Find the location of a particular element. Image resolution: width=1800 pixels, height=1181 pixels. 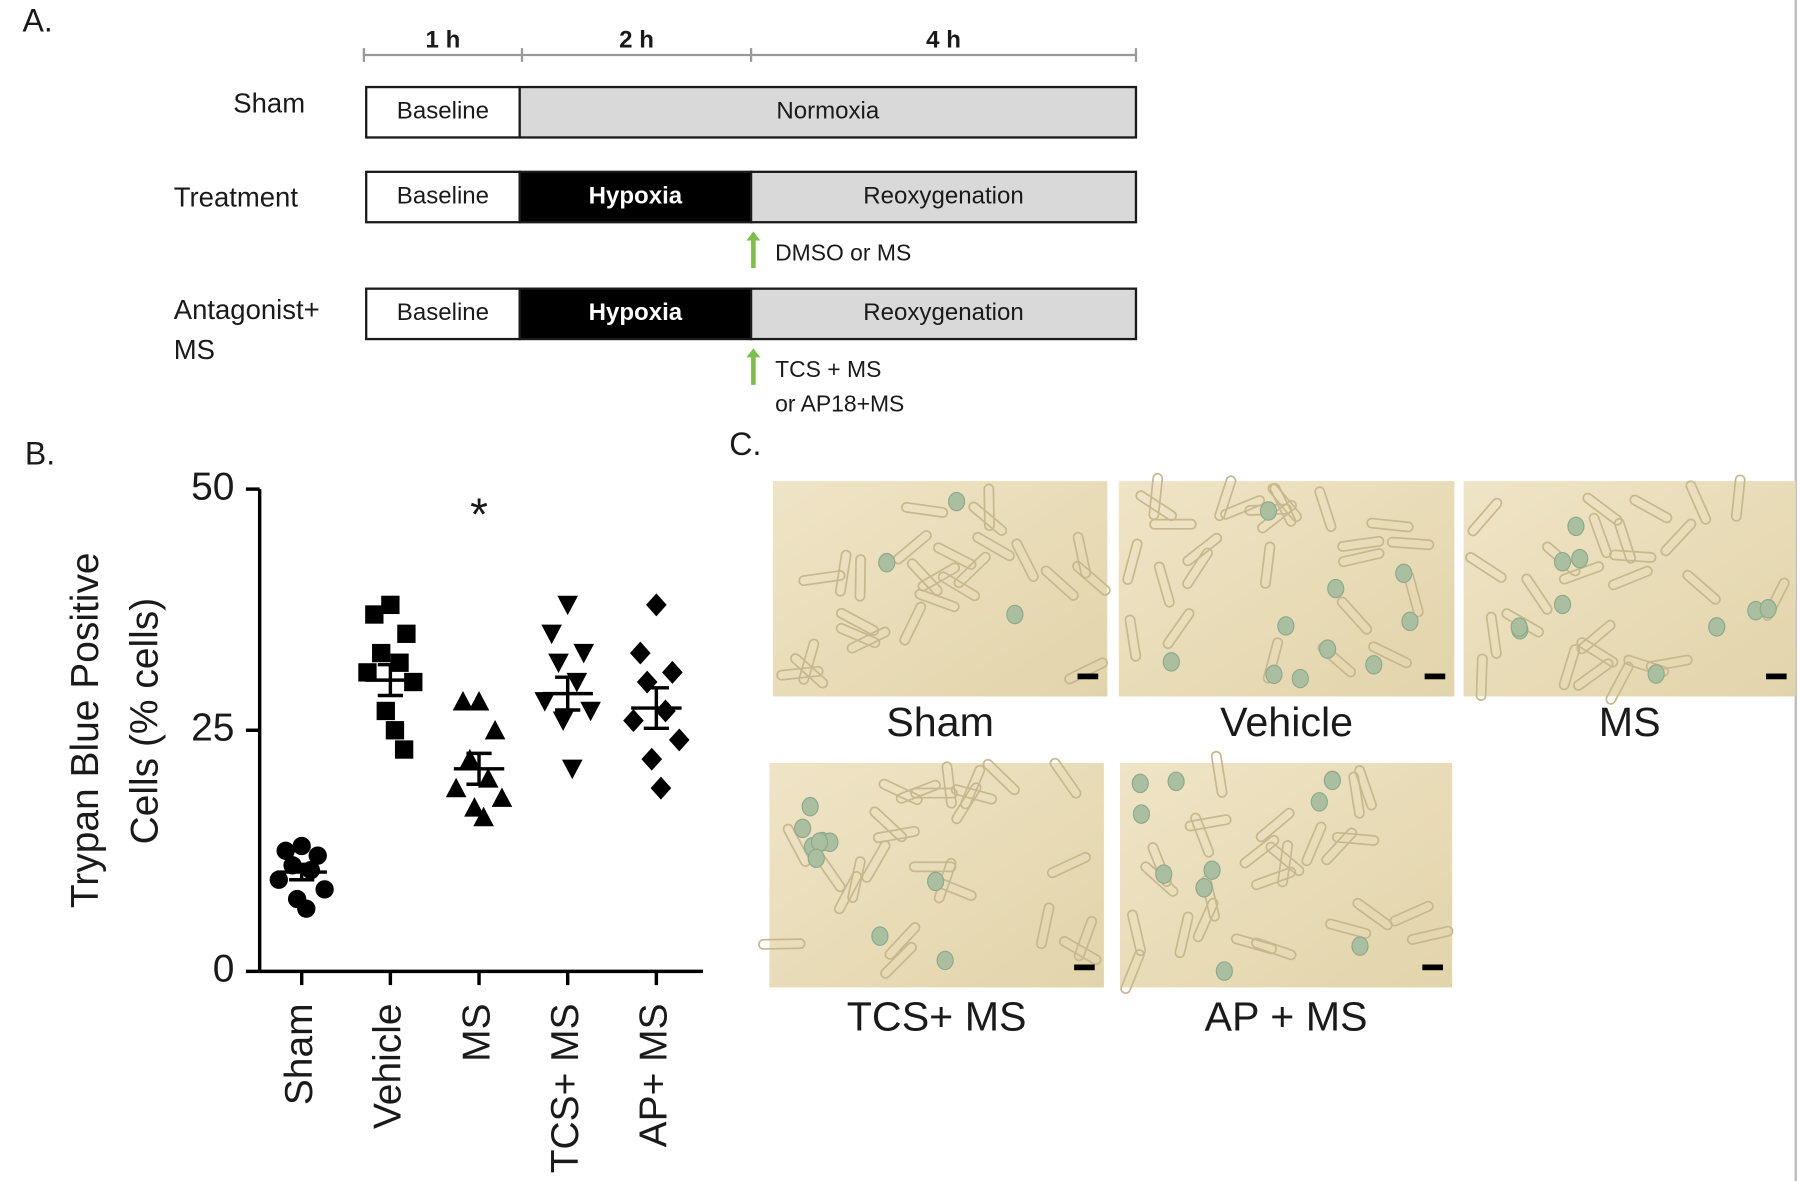

row-label: Antagonist+ is located at coordinates (247, 309).